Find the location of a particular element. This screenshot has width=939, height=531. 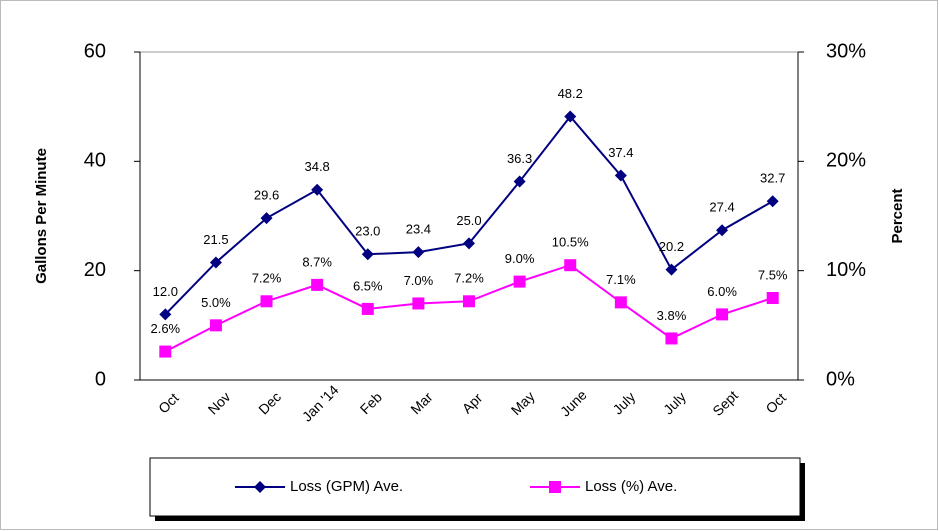

data-label: 6.0% is located at coordinates (722, 291).